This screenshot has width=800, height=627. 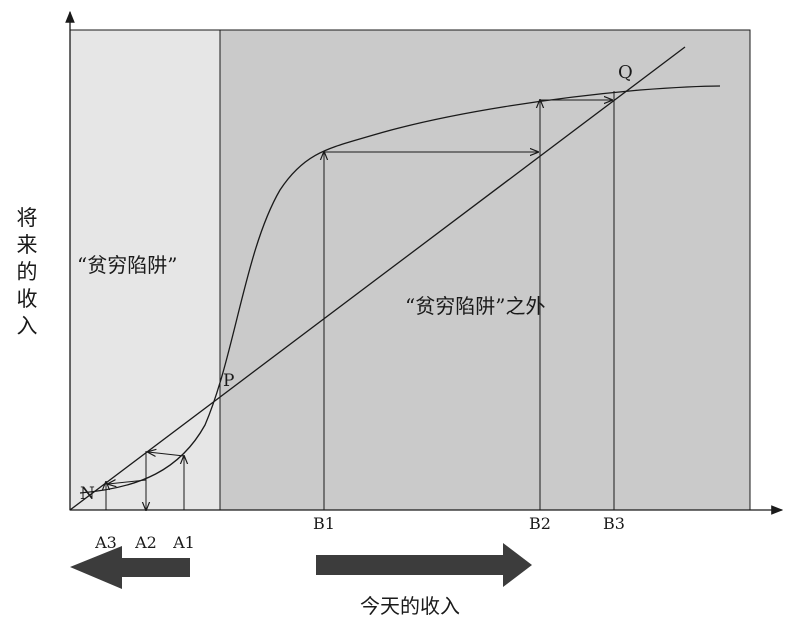 I want to click on poverty-trap-region, so click(x=145, y=270).